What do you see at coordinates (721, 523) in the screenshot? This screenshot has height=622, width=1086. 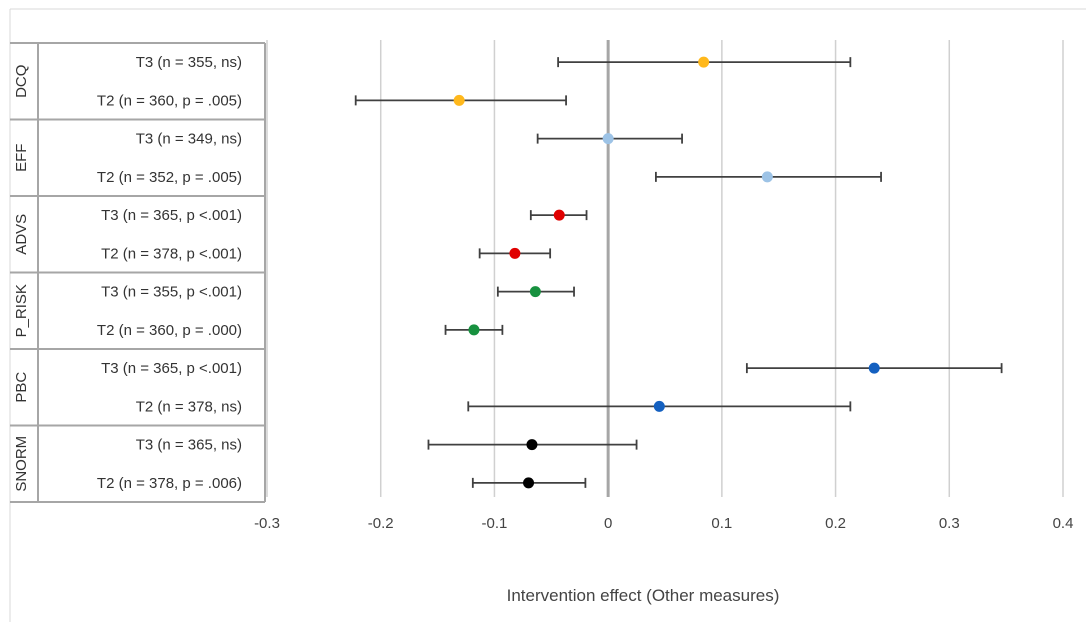 I see `x-tick-label: 0.1` at bounding box center [721, 523].